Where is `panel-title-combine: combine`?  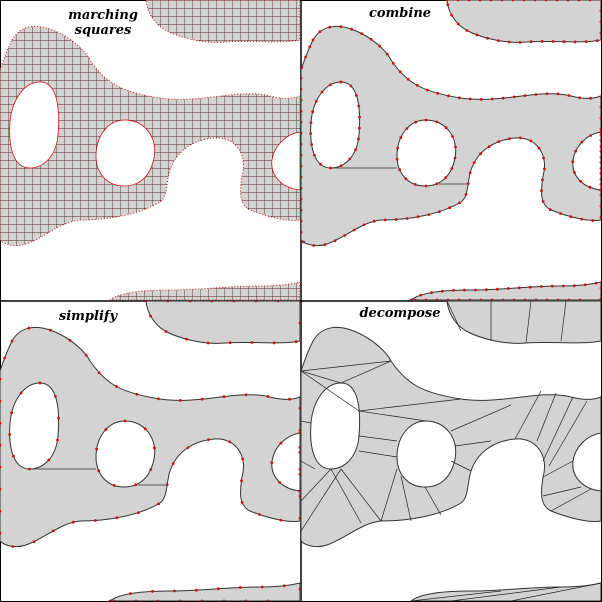 panel-title-combine: combine is located at coordinates (400, 13).